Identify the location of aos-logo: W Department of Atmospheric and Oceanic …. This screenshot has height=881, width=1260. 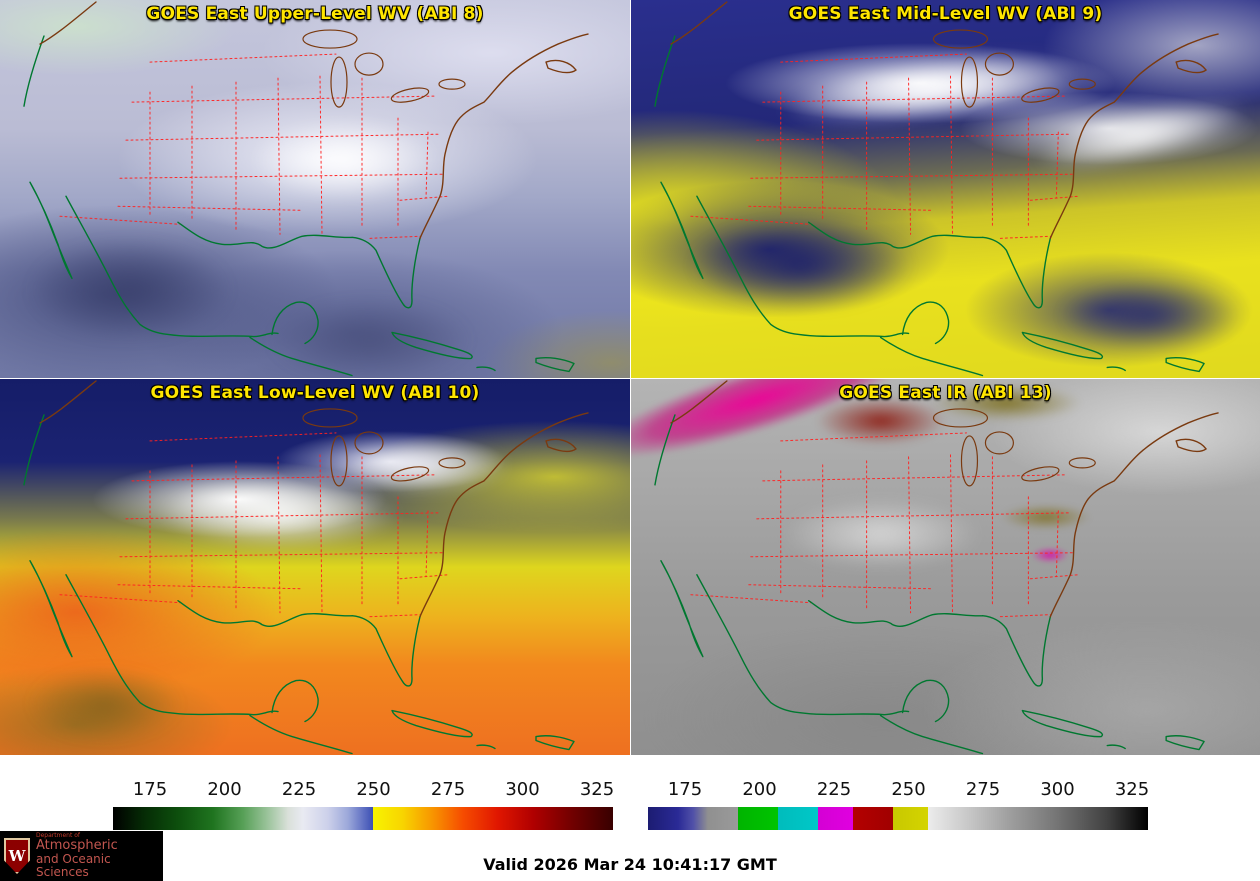
(81, 856).